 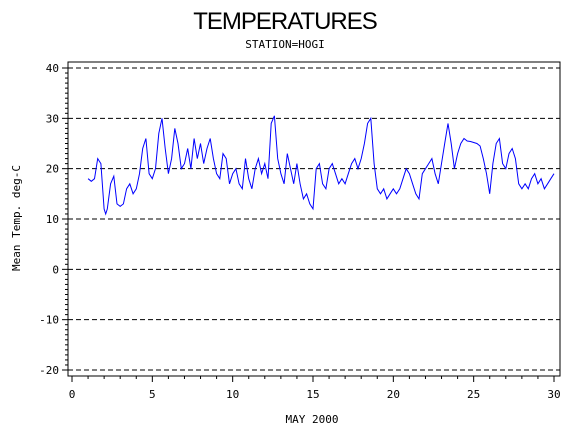 What do you see at coordinates (553, 394) in the screenshot?
I see `x-tick-label: 30` at bounding box center [553, 394].